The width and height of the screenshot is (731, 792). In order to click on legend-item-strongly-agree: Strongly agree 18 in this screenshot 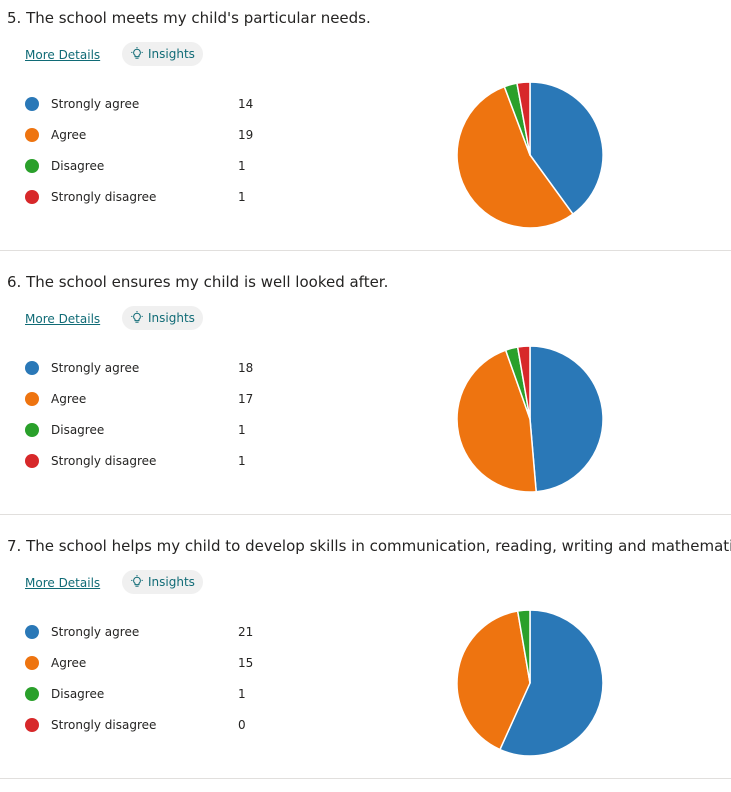, I will do `click(145, 368)`.